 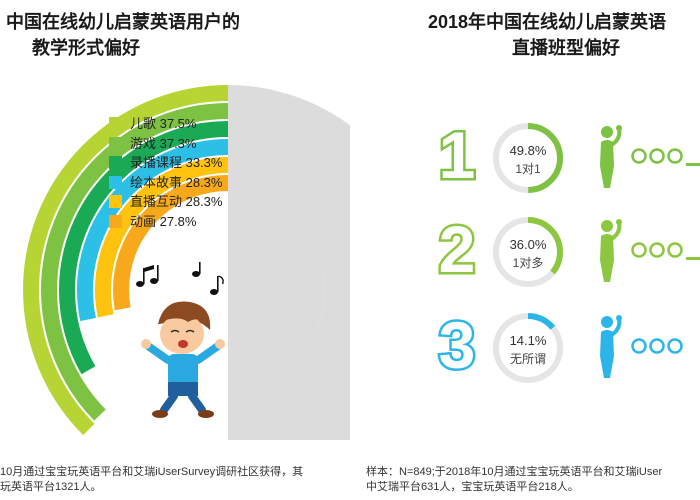 I want to click on rank-number: 2, so click(x=457, y=248).